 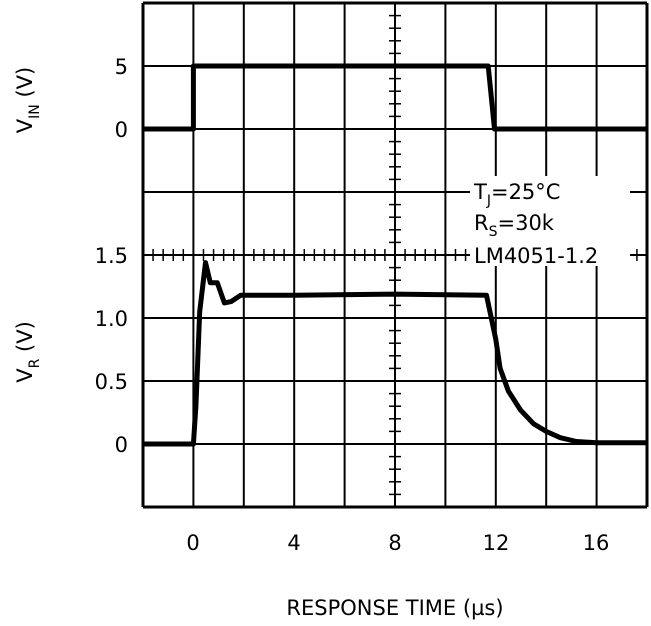 I want to click on ytick-bottom-0: 0, so click(x=121, y=445).